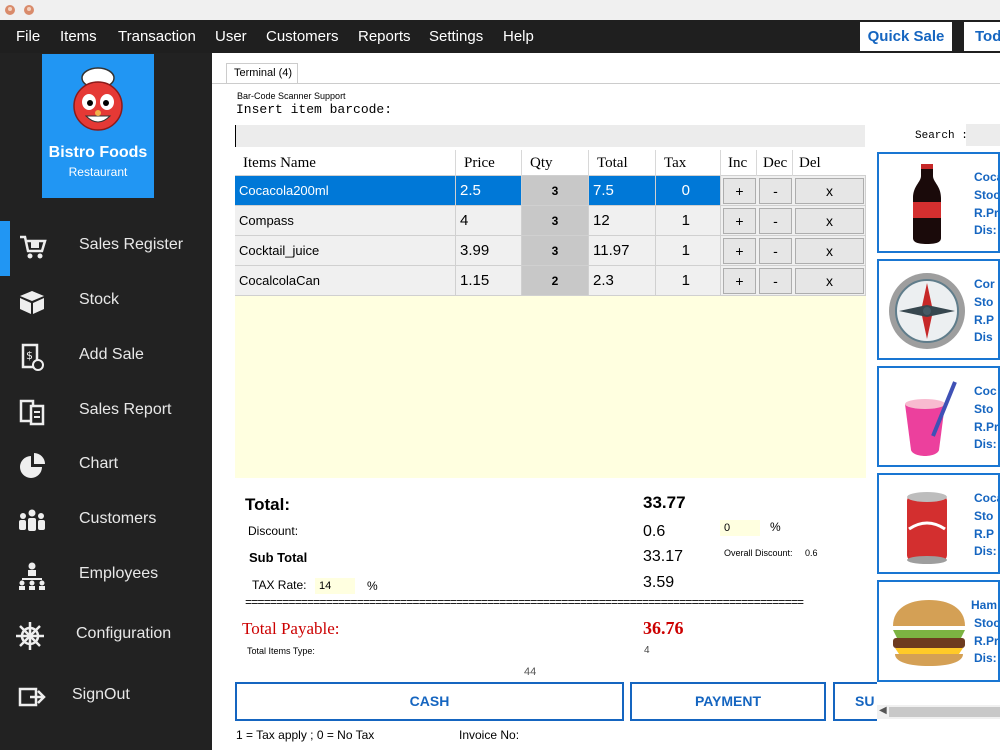 The height and width of the screenshot is (750, 1000). Describe the element at coordinates (664, 502) in the screenshot. I see `total-value: 33.77` at that location.